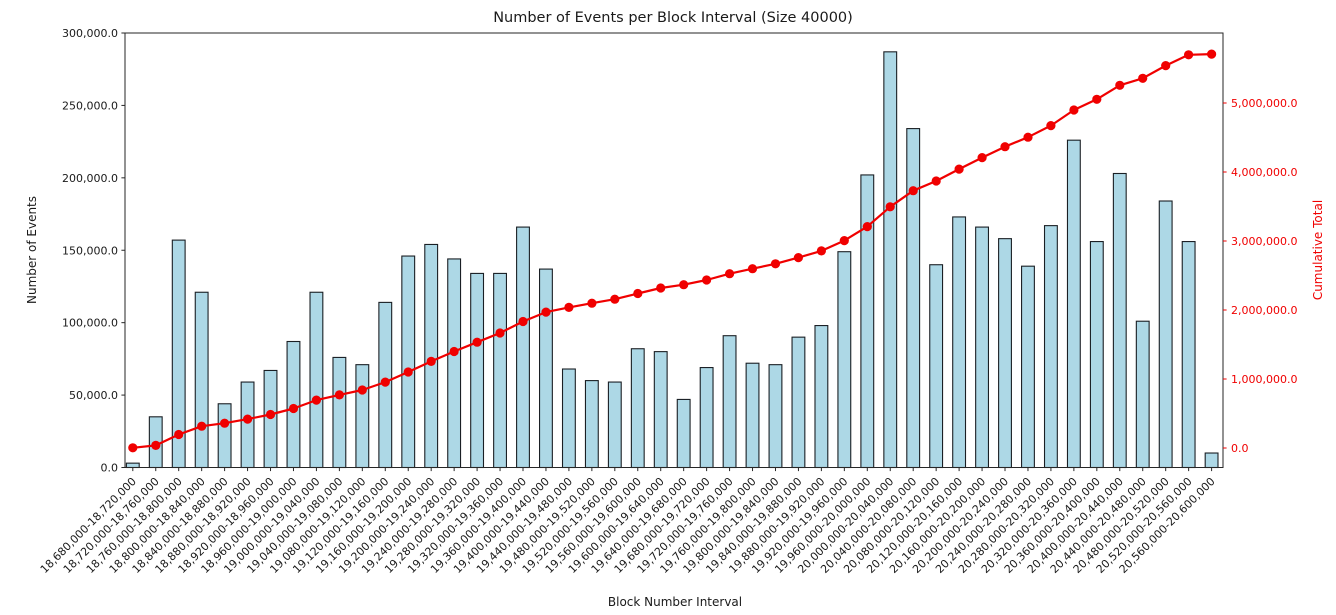 The height and width of the screenshot is (615, 1336). Describe the element at coordinates (90, 178) in the screenshot. I see `y-tick-label-left: 200,000.0` at that location.